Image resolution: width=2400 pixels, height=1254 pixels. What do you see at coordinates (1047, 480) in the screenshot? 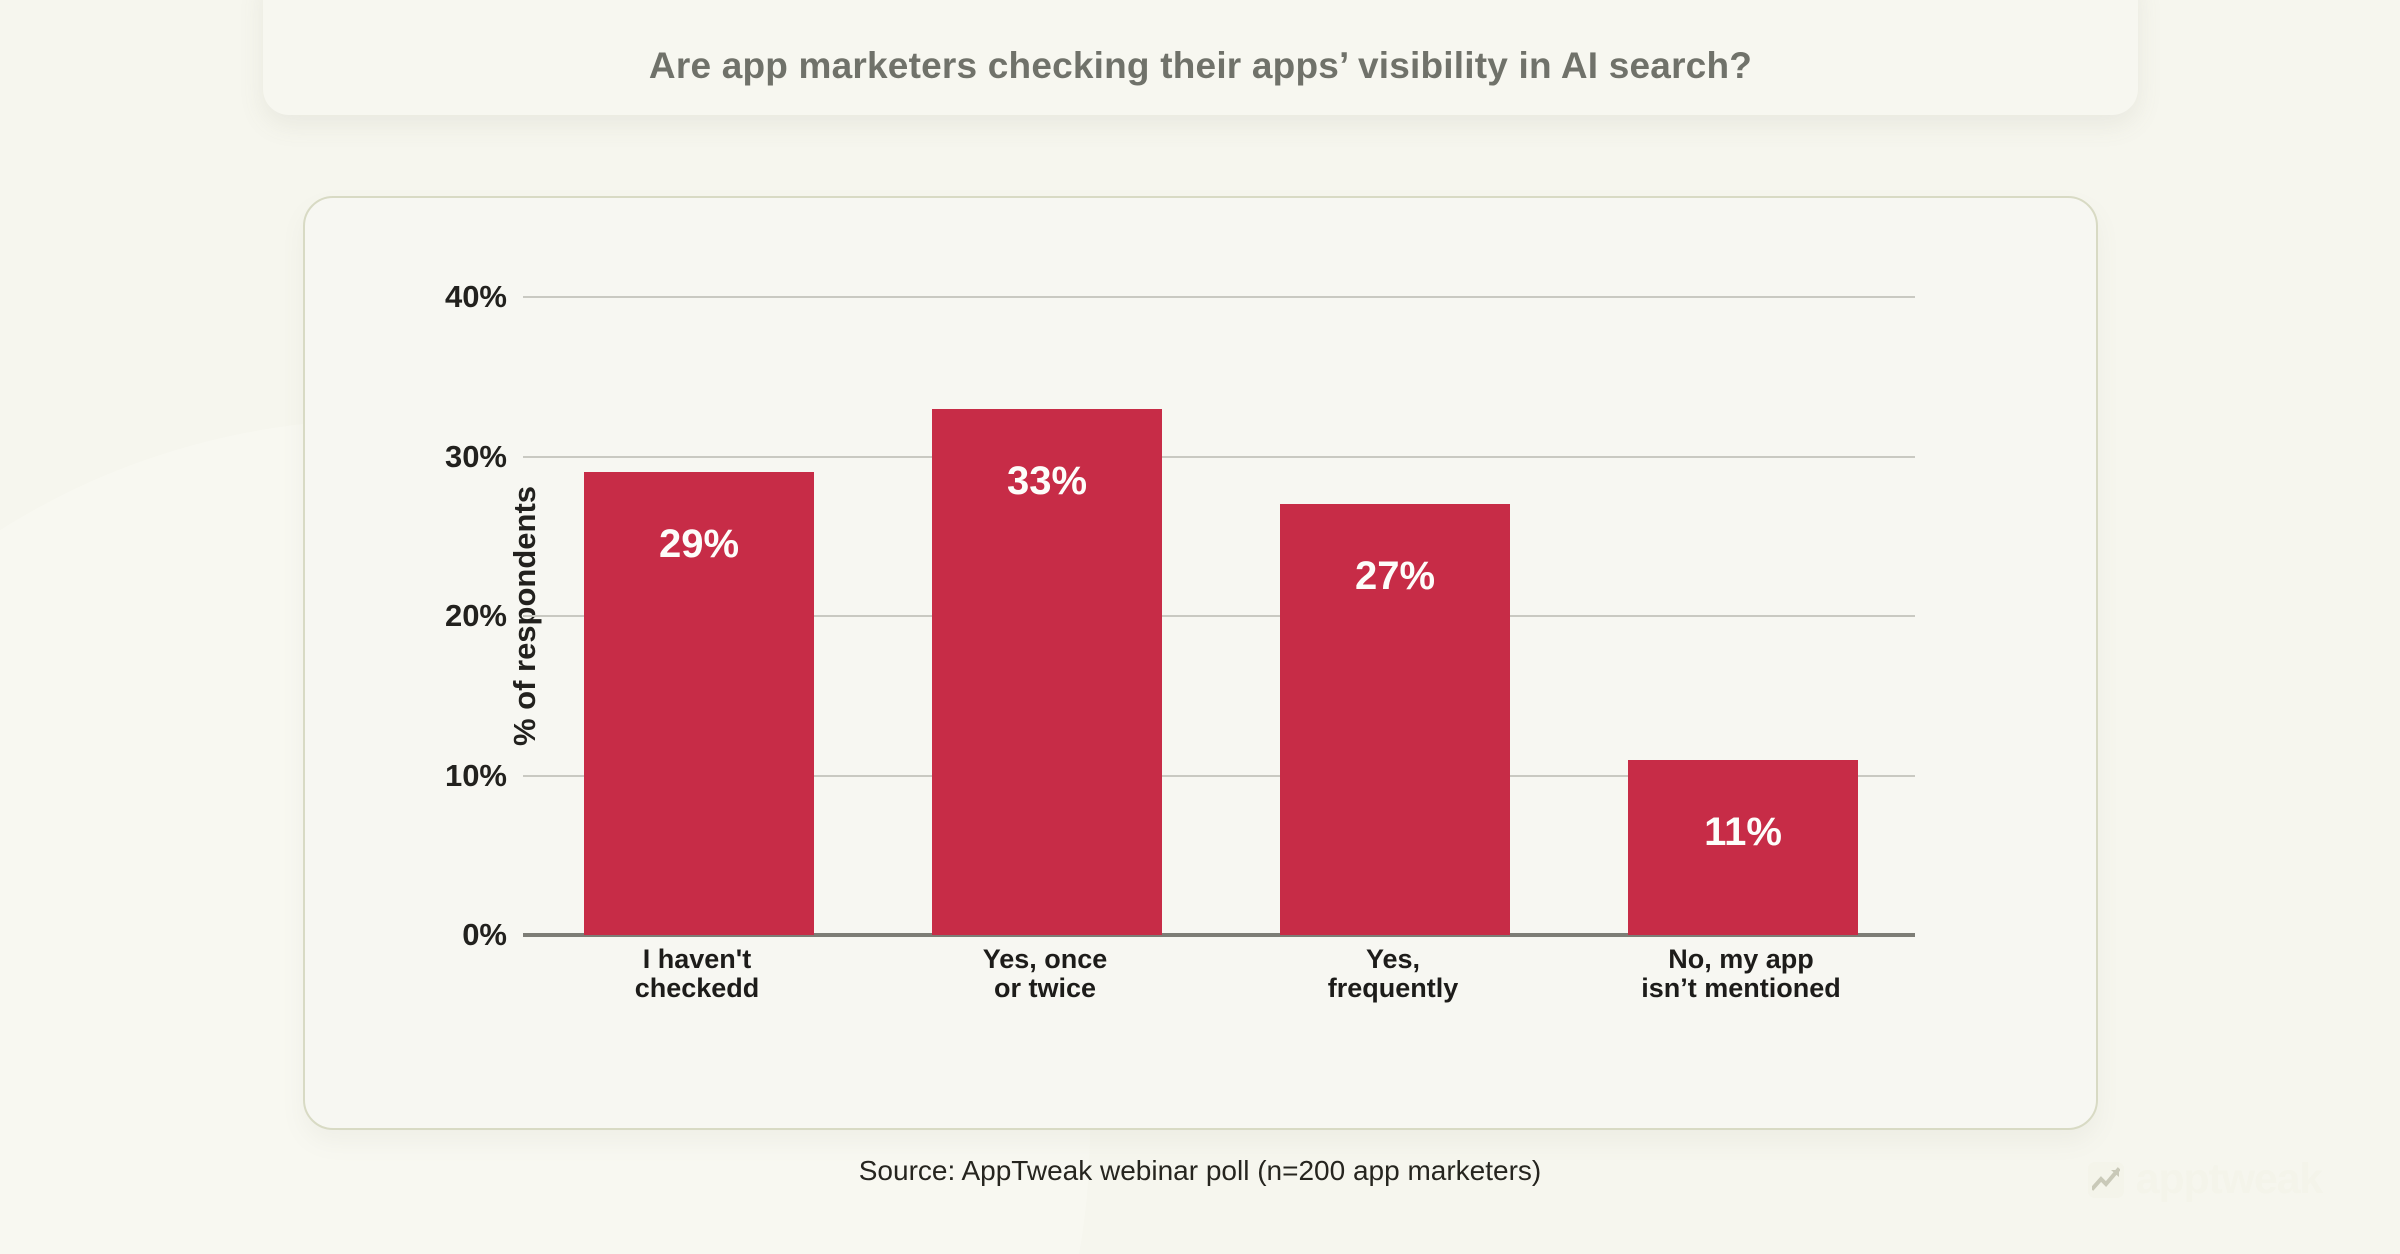
I see `bar-value-label: 33%` at bounding box center [1047, 480].